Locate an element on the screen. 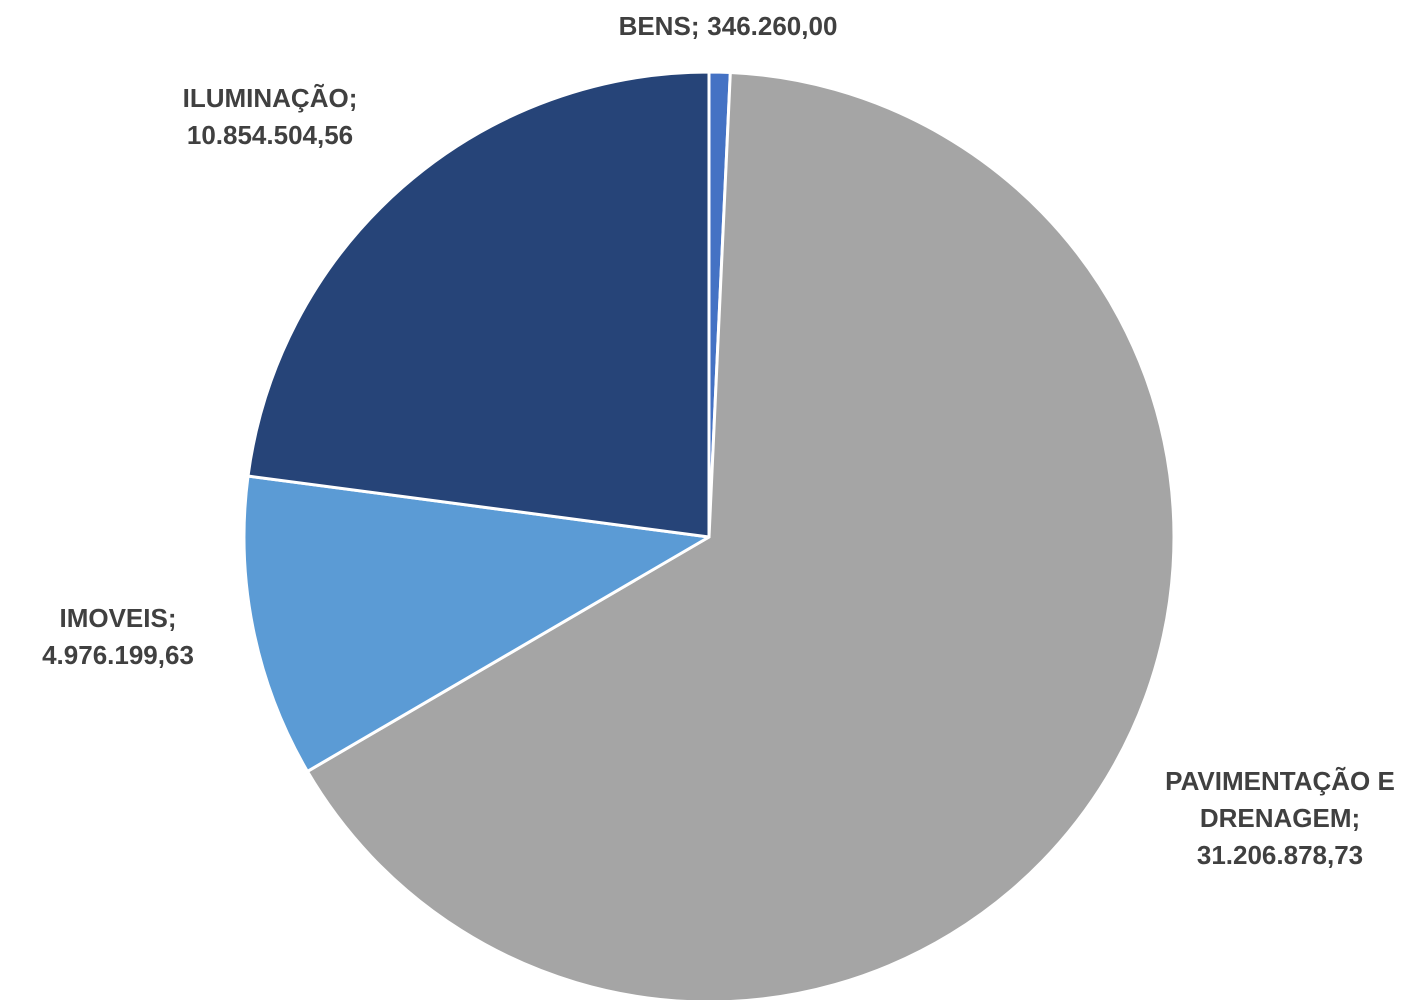  value-label: 10.854.504,56 is located at coordinates (270, 135).